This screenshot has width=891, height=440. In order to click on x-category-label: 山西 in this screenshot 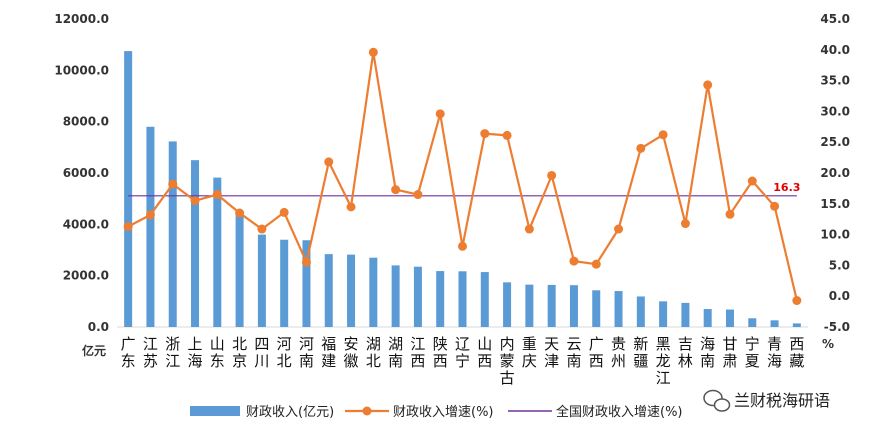, I will do `click(484, 352)`.